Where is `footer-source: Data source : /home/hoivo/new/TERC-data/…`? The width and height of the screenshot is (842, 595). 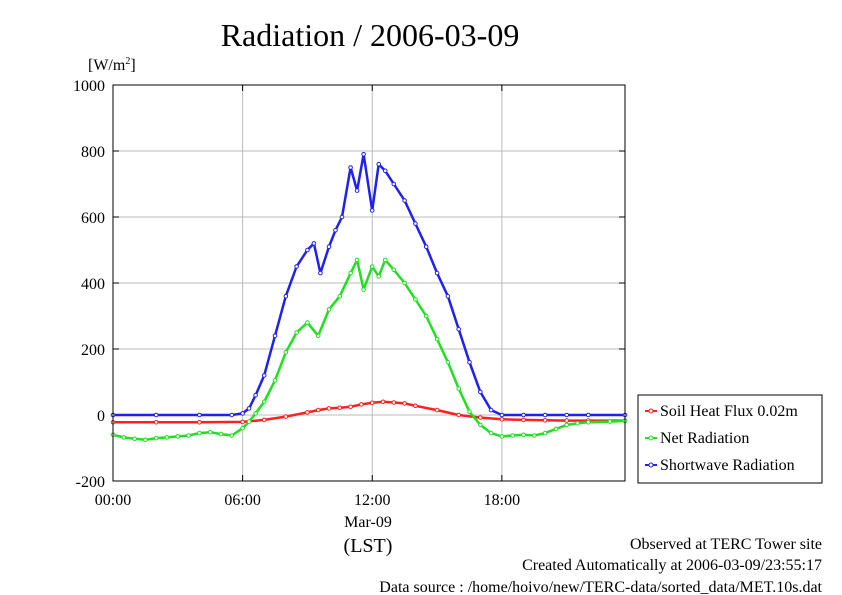
footer-source: Data source : /home/hoivo/new/TERC-data/… is located at coordinates (600, 587).